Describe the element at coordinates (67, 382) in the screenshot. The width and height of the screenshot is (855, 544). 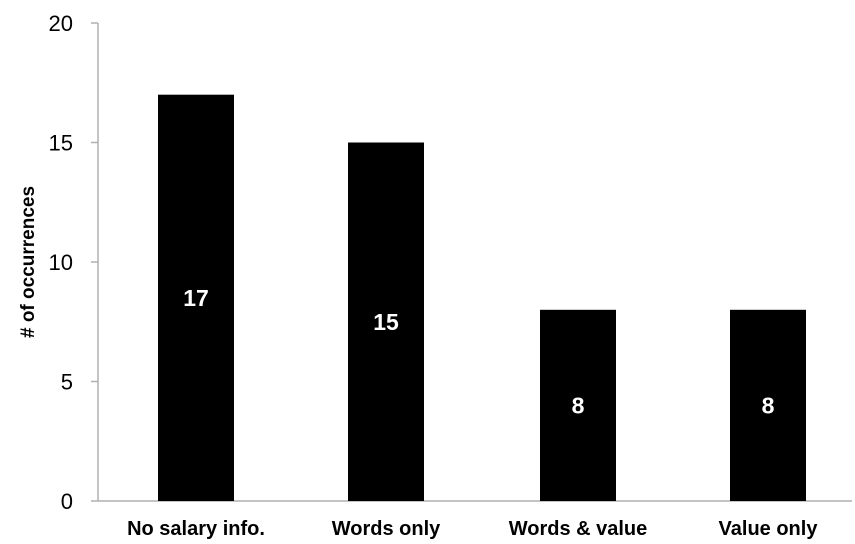
I see `y-tick-label: 5` at that location.